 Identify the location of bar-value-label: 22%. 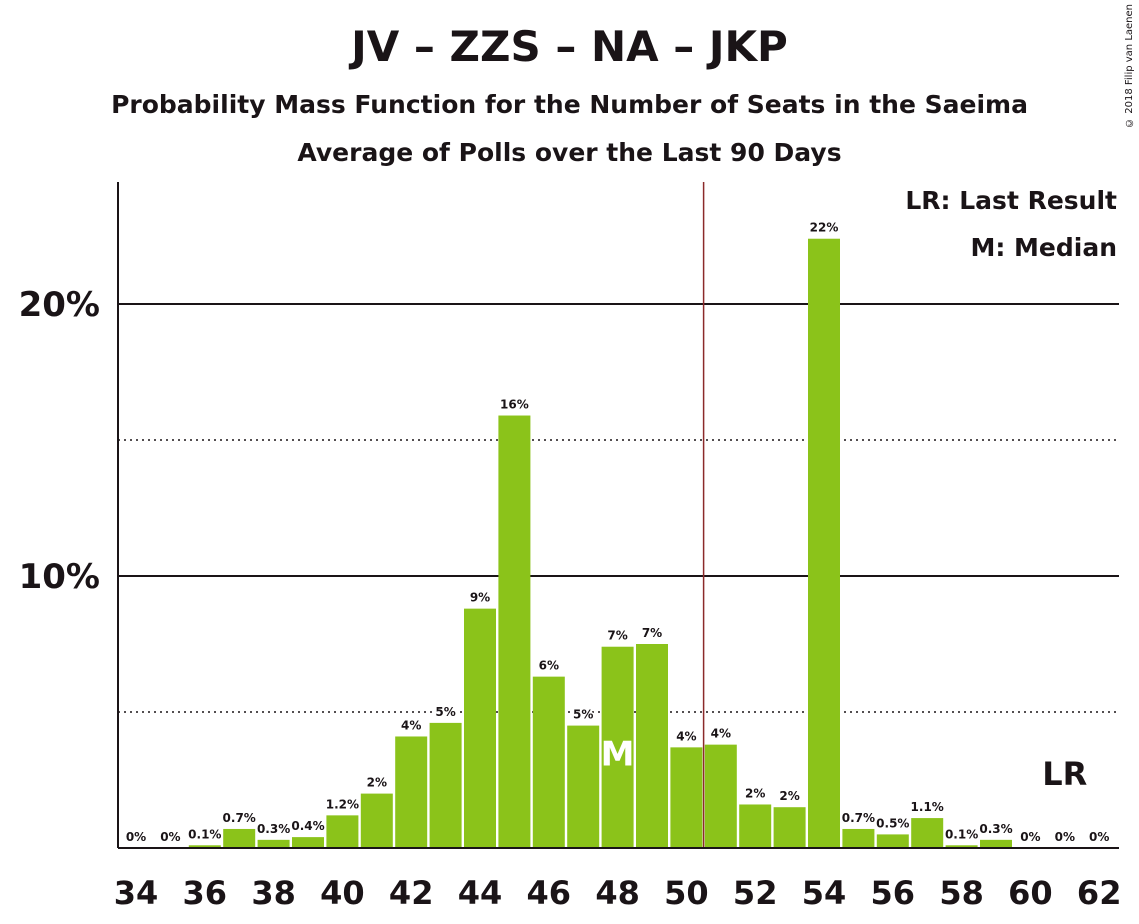
(824, 228).